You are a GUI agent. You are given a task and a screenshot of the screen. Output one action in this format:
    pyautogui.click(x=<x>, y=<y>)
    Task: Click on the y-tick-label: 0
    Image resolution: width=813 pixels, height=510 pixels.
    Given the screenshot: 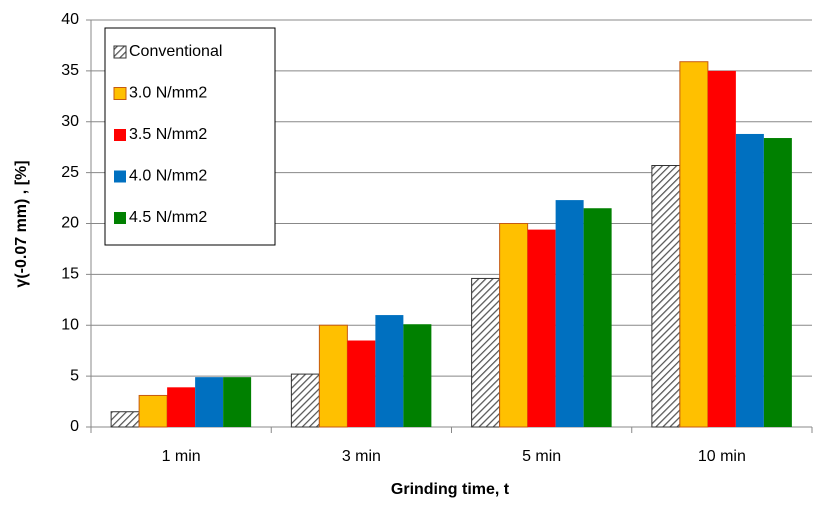 What is the action you would take?
    pyautogui.click(x=74, y=426)
    